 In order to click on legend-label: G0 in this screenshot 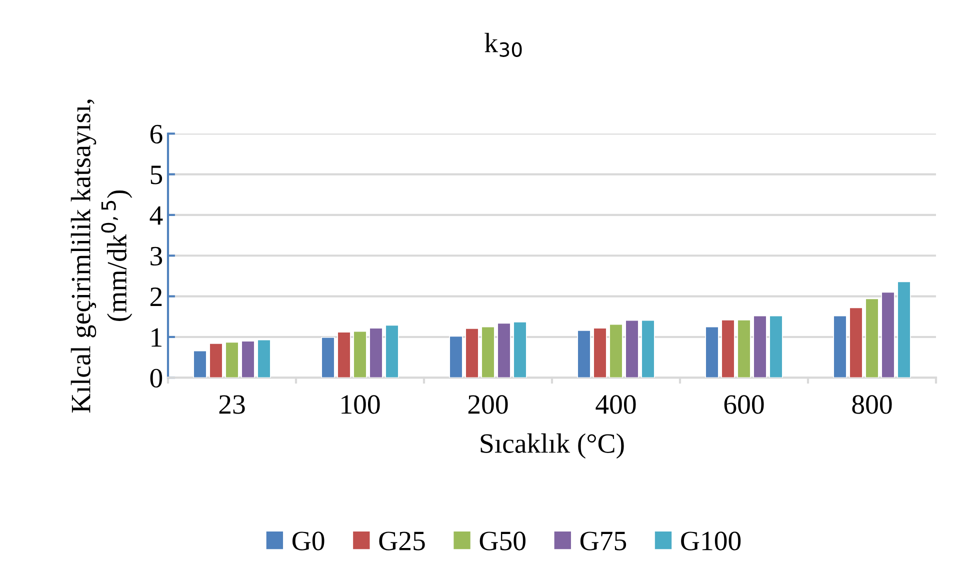, I will do `click(308, 541)`.